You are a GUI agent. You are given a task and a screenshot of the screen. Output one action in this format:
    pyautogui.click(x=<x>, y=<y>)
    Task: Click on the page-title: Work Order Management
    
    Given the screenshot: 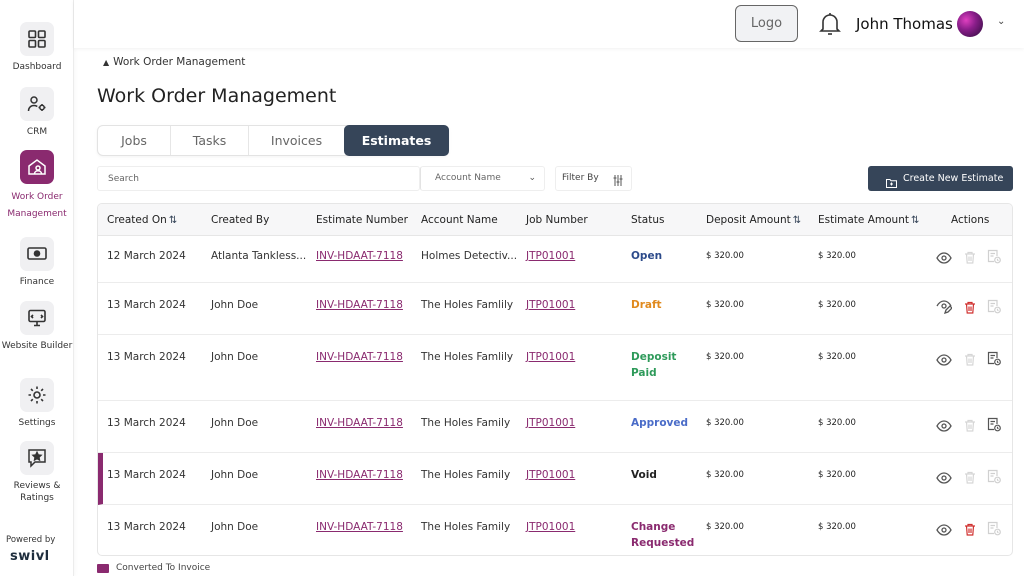 What is the action you would take?
    pyautogui.click(x=217, y=96)
    